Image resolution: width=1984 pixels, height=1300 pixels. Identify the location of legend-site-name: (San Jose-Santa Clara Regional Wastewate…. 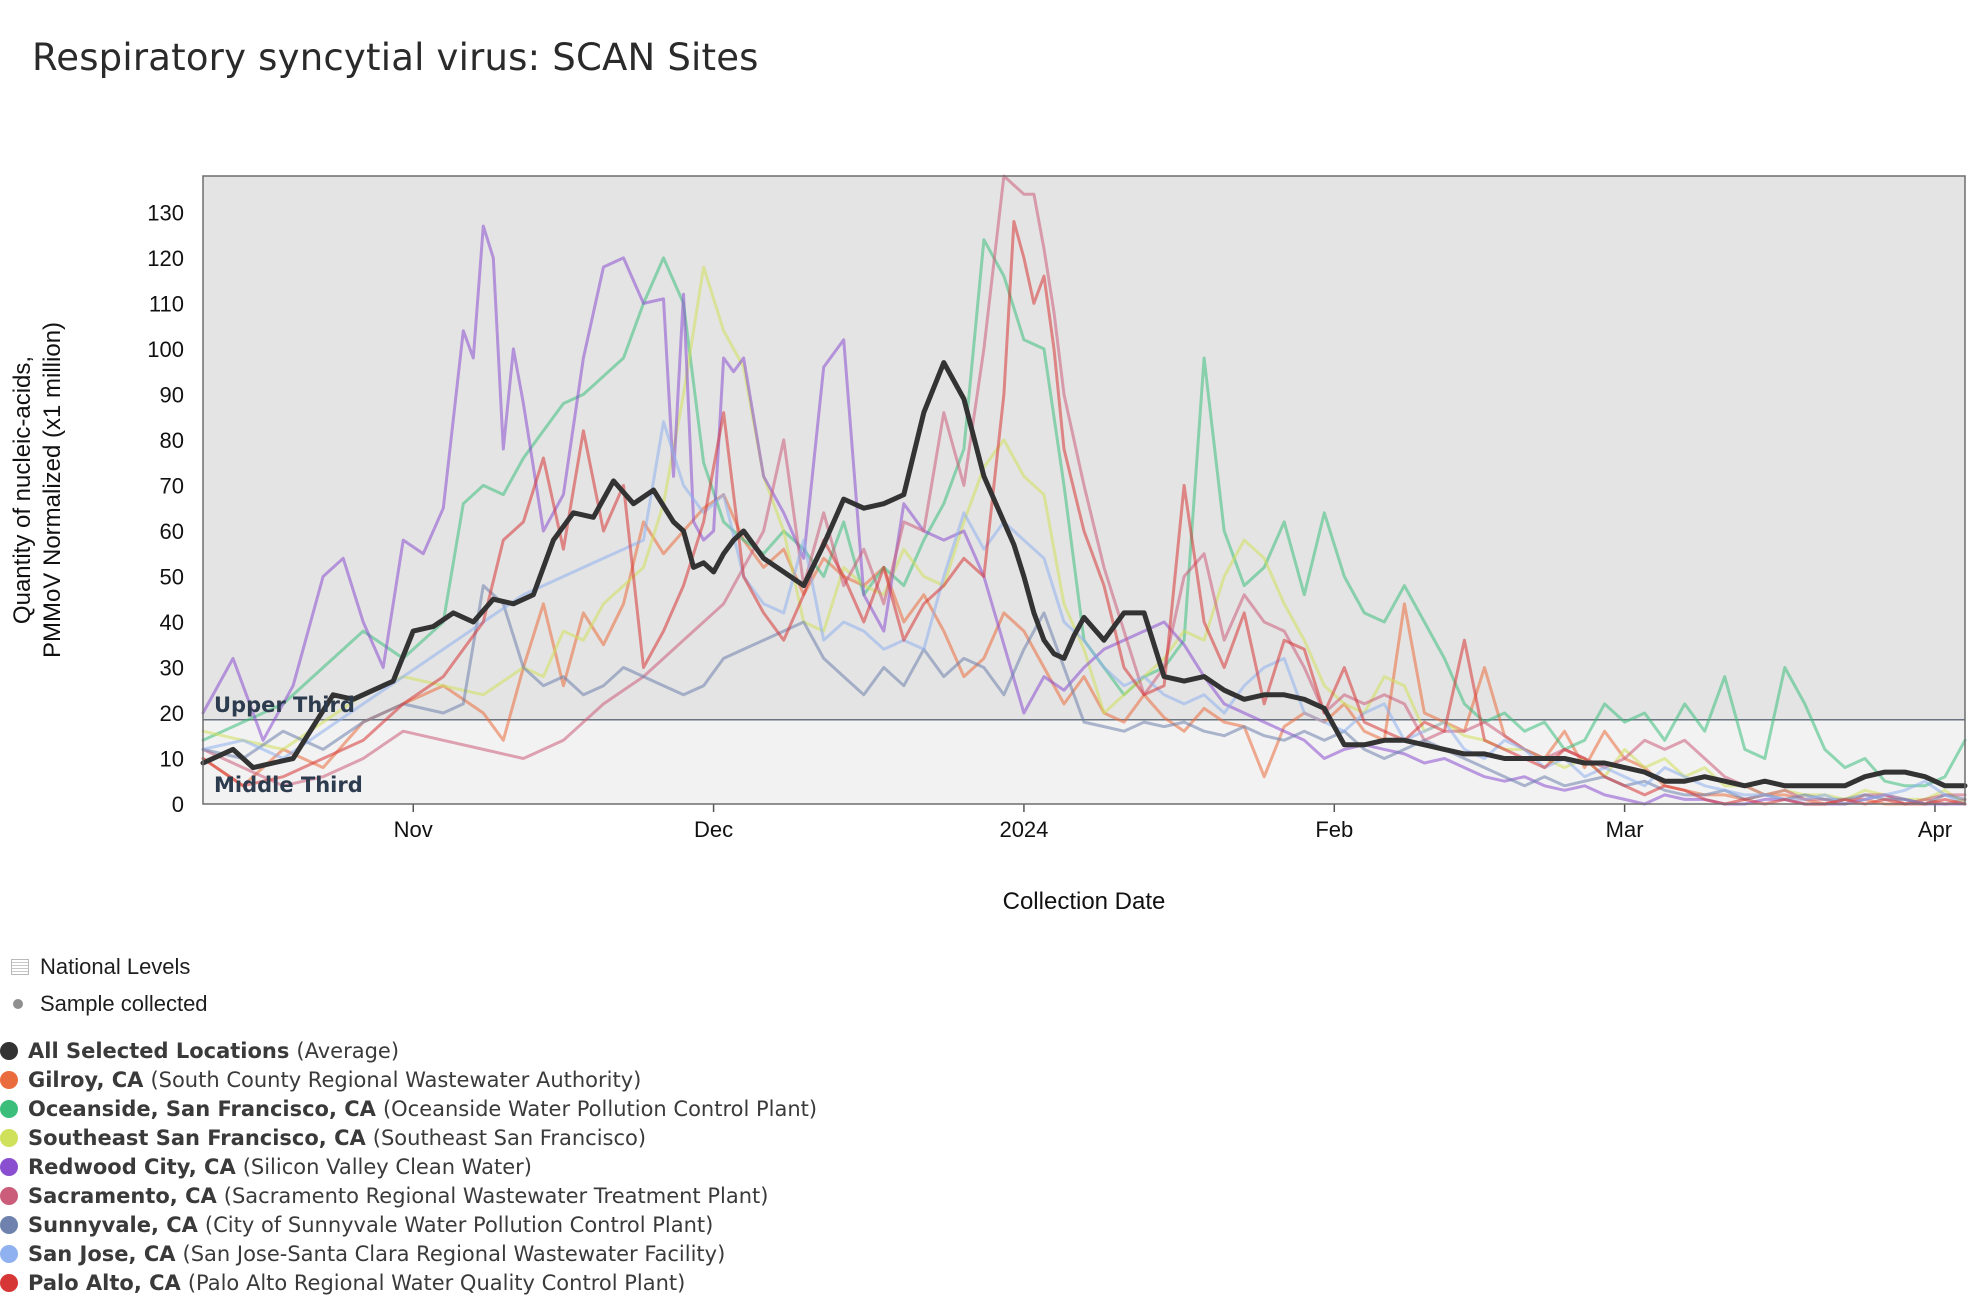
(454, 1253).